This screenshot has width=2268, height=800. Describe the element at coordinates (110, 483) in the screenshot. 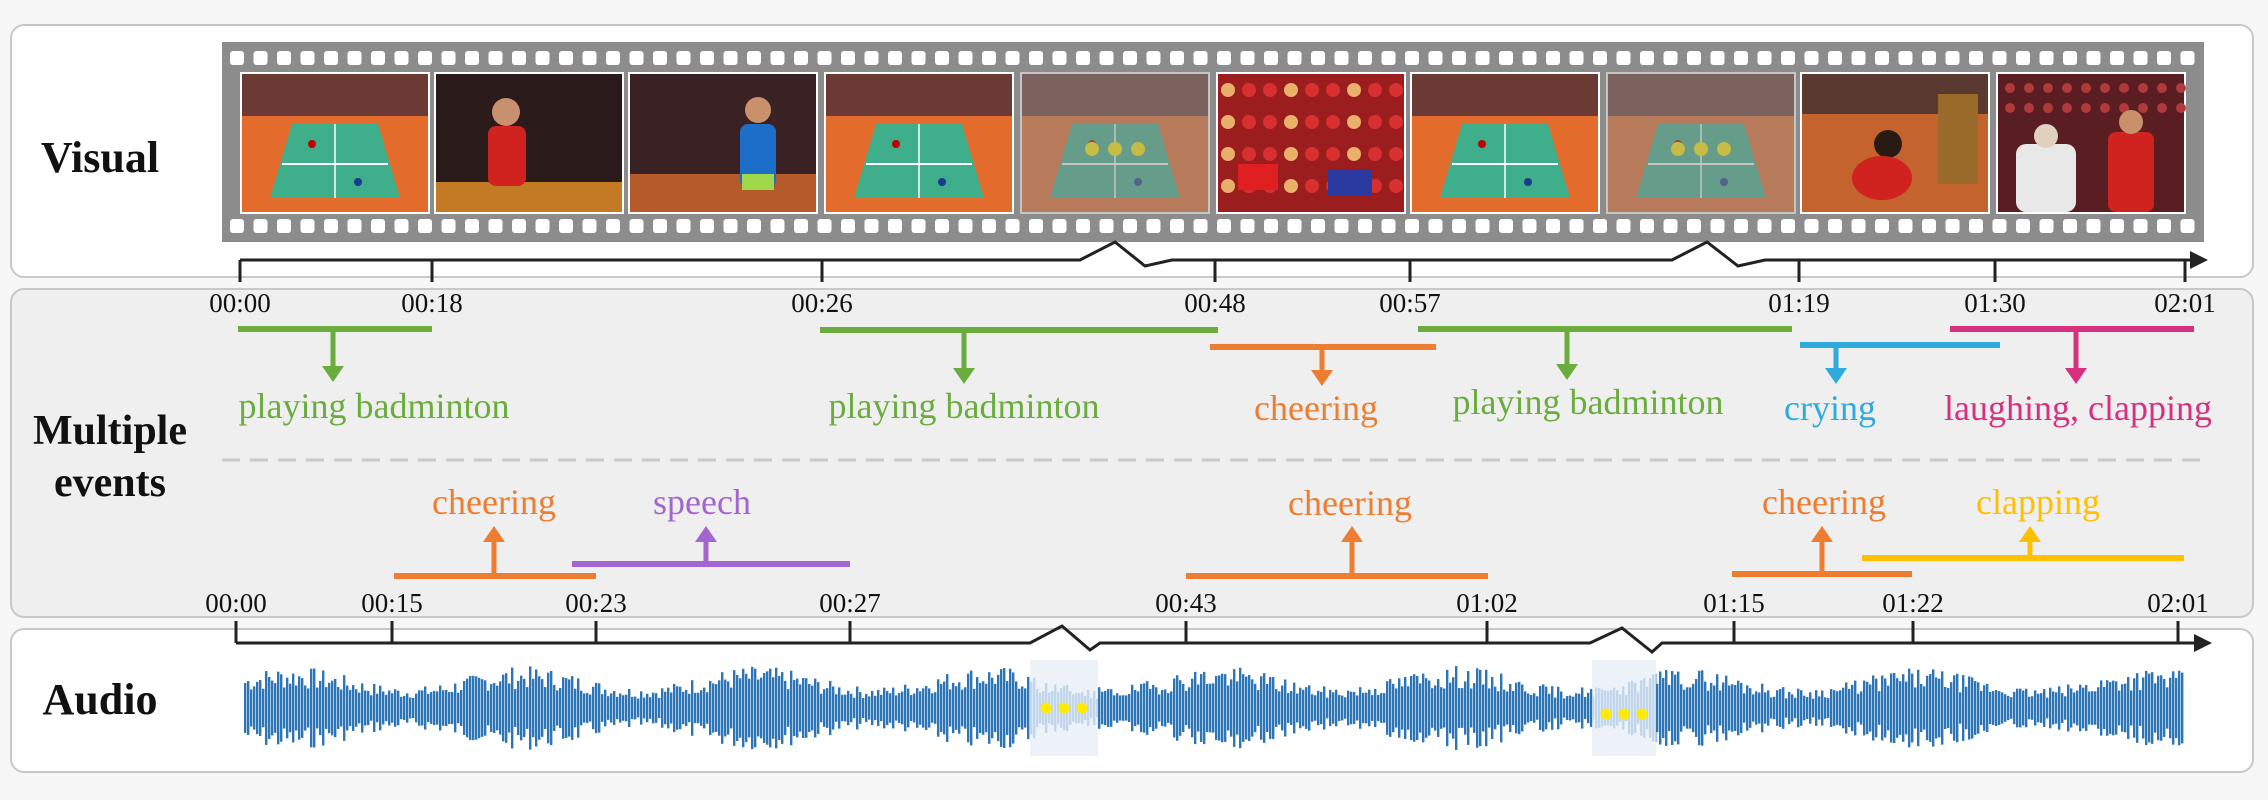

I see `events-row-label-line2: events` at that location.